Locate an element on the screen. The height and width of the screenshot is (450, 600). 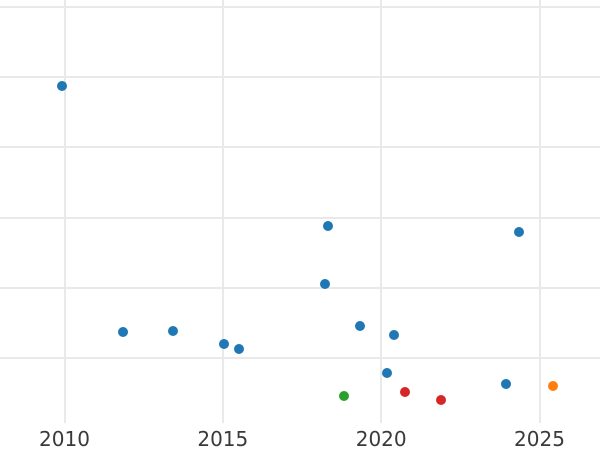
data-point-orange is located at coordinates (552, 385).